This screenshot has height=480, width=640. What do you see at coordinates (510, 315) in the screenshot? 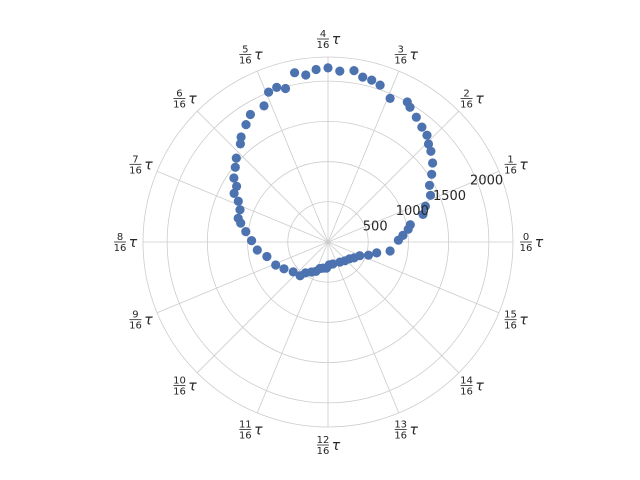
I see `theta-tick-numerator: 15` at bounding box center [510, 315].